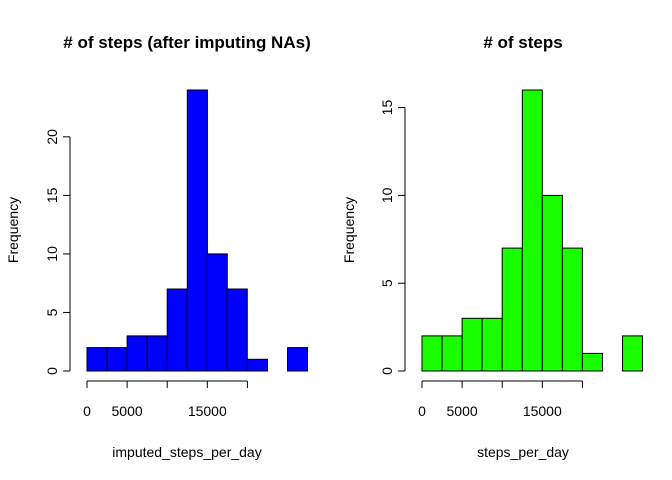 The image size is (672, 480). Describe the element at coordinates (13, 230) in the screenshot. I see `left-y-axis-label: Frequency` at that location.